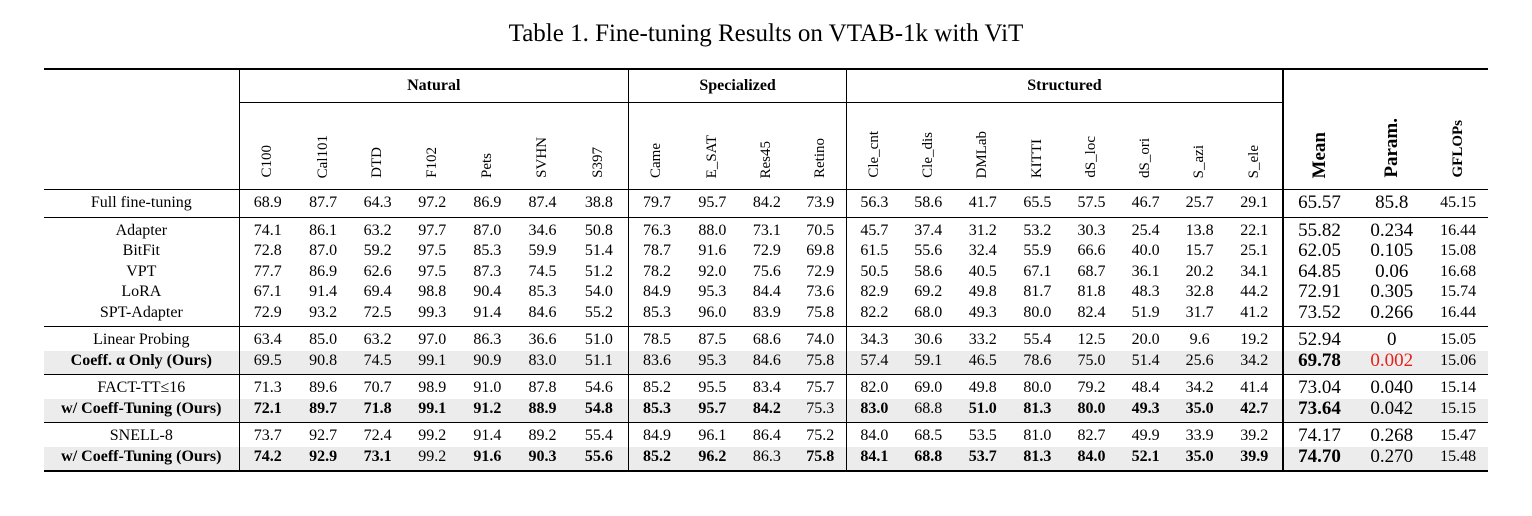 Image resolution: width=1532 pixels, height=516 pixels. Describe the element at coordinates (323, 340) in the screenshot. I see `cell-cal101: 85.0` at that location.